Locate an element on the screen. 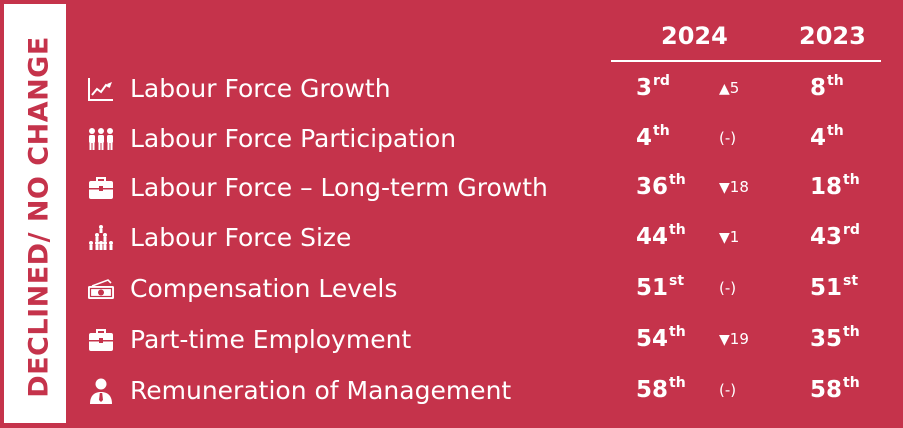  rank-2023-value: 4 is located at coordinates (818, 138).